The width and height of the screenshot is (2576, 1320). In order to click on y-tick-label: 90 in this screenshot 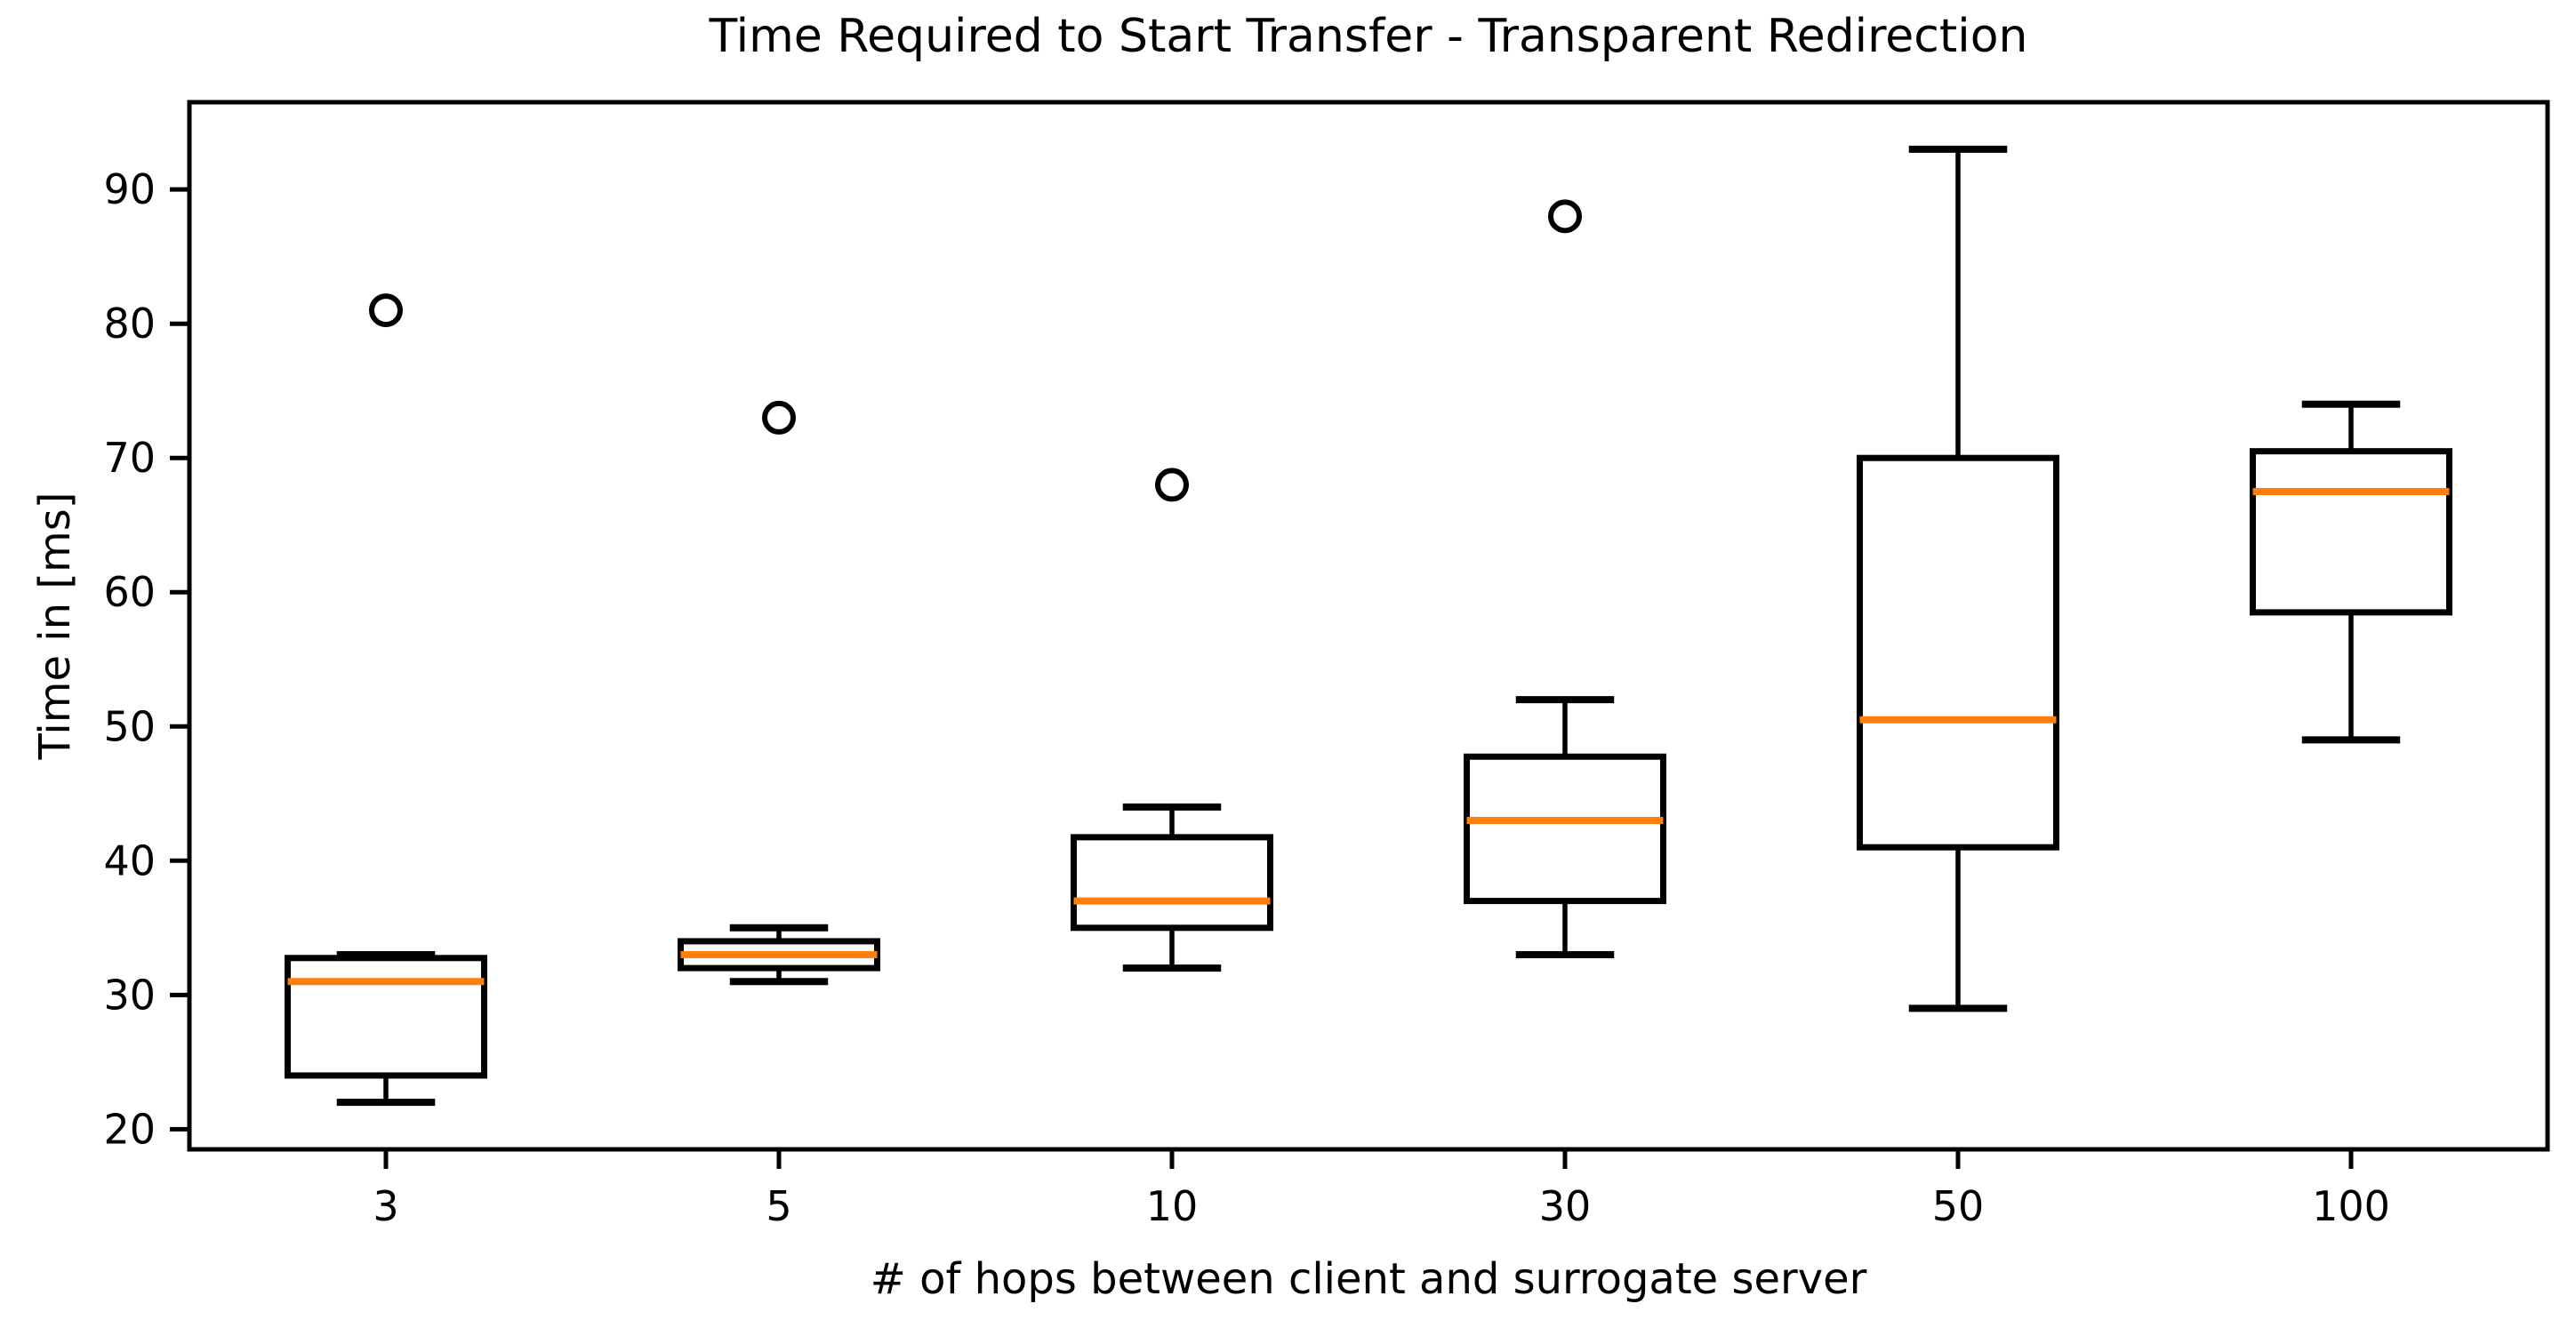, I will do `click(129, 189)`.